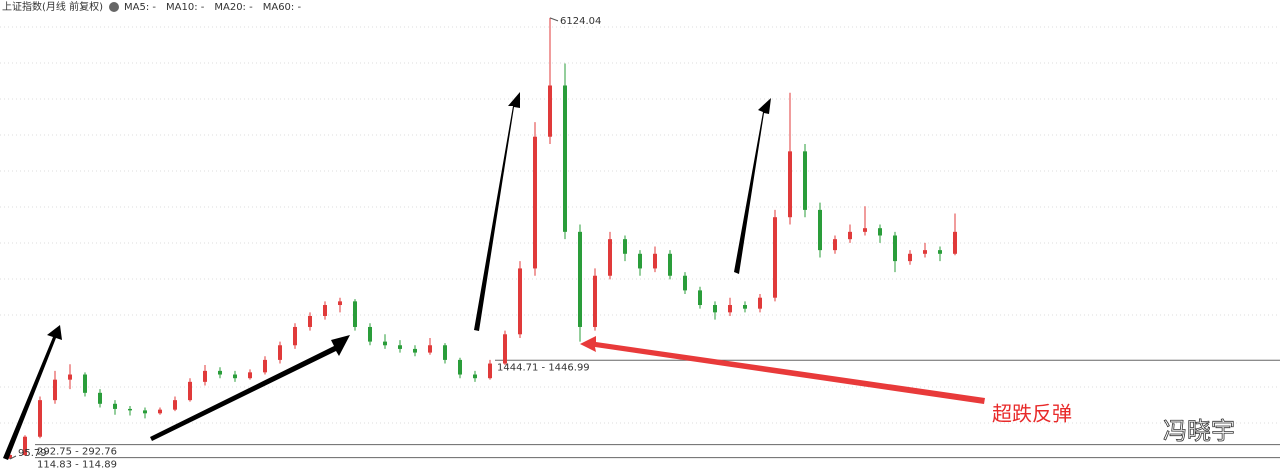 The height and width of the screenshot is (468, 1280). I want to click on legend-entry: MA60: -, so click(282, 7).